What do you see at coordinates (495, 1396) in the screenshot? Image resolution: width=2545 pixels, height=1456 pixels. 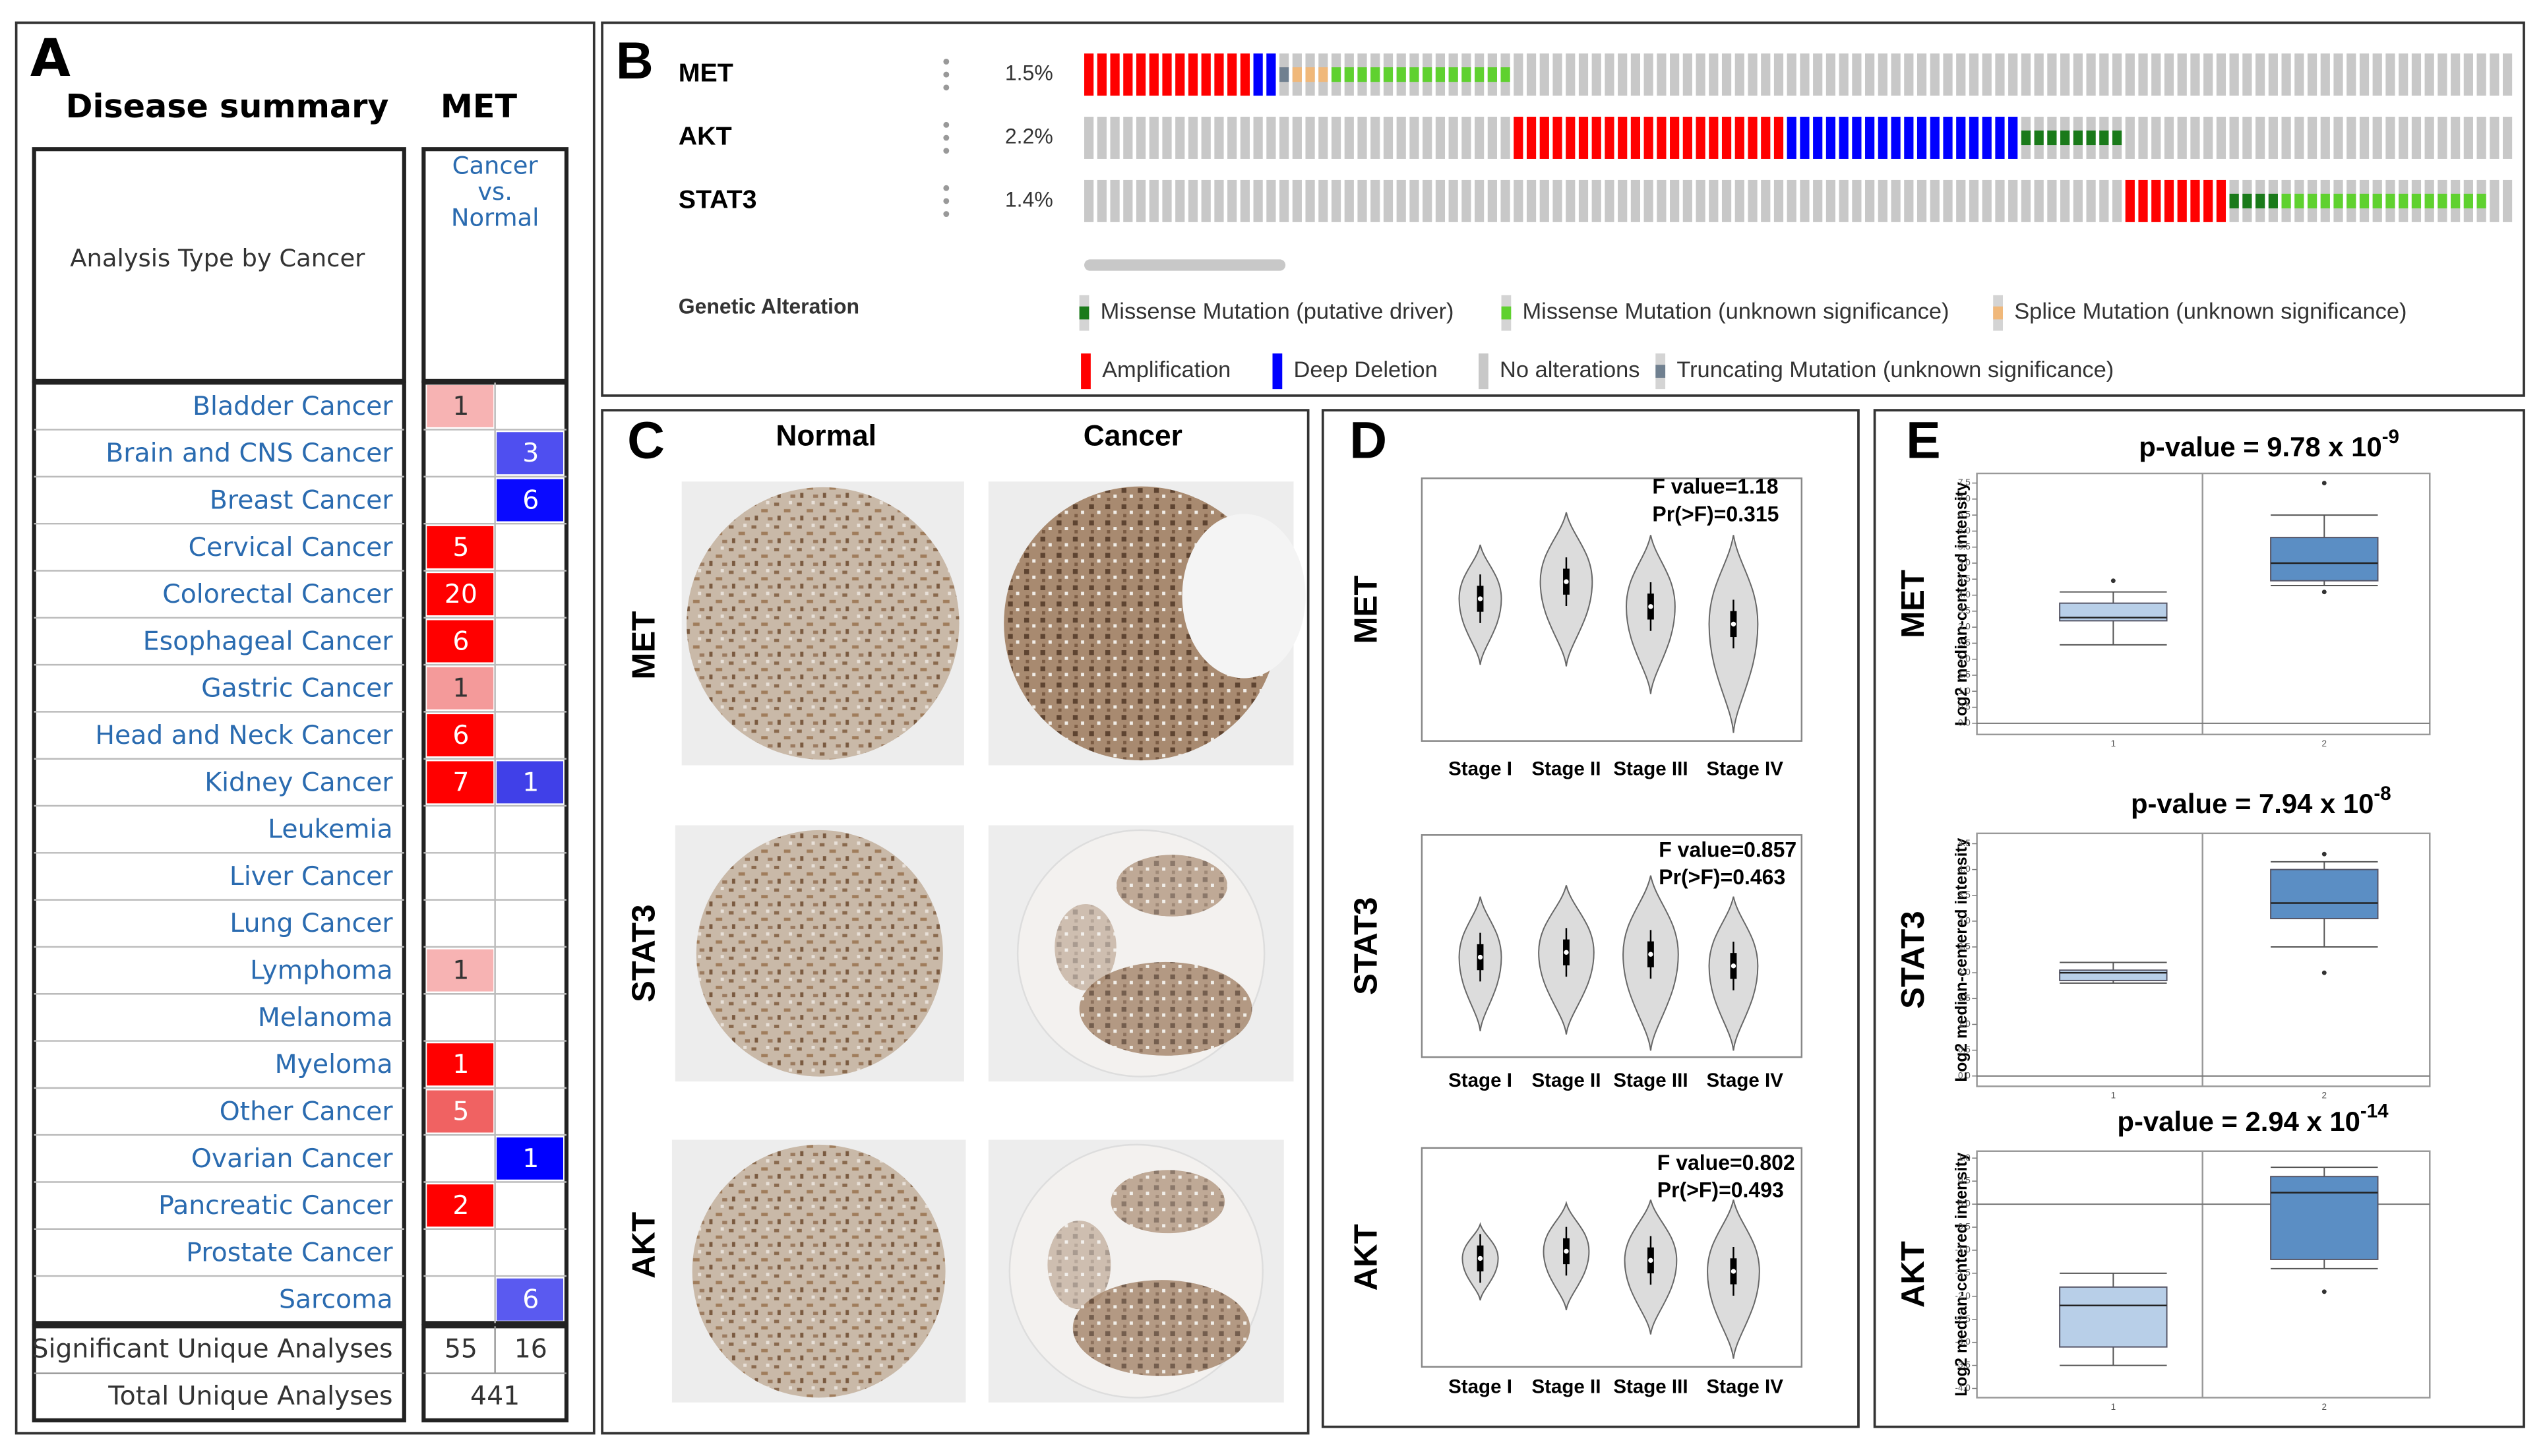 I see `summary-count: 441` at bounding box center [495, 1396].